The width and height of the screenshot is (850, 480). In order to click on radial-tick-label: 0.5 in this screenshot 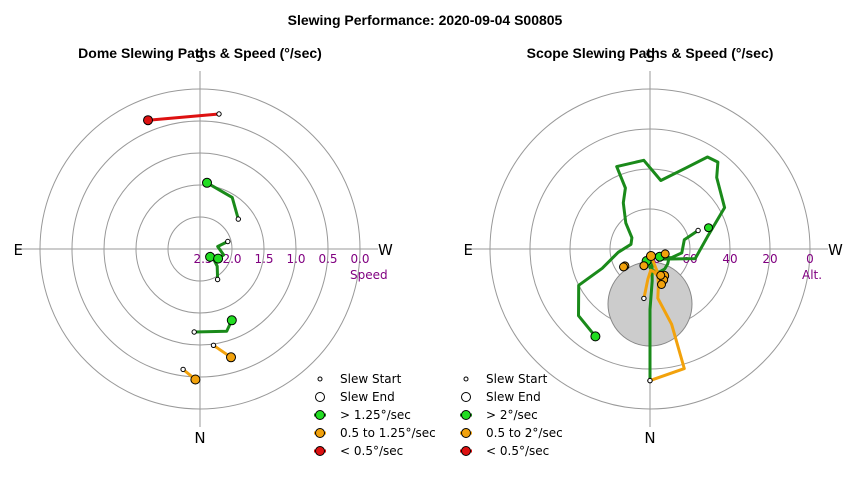, I will do `click(327, 259)`.